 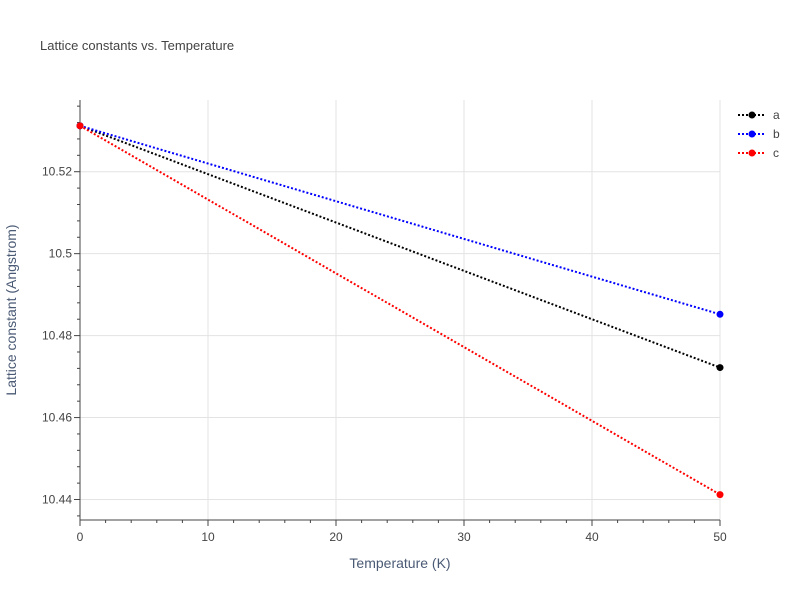 What do you see at coordinates (758, 153) in the screenshot?
I see `legend-item-c: c` at bounding box center [758, 153].